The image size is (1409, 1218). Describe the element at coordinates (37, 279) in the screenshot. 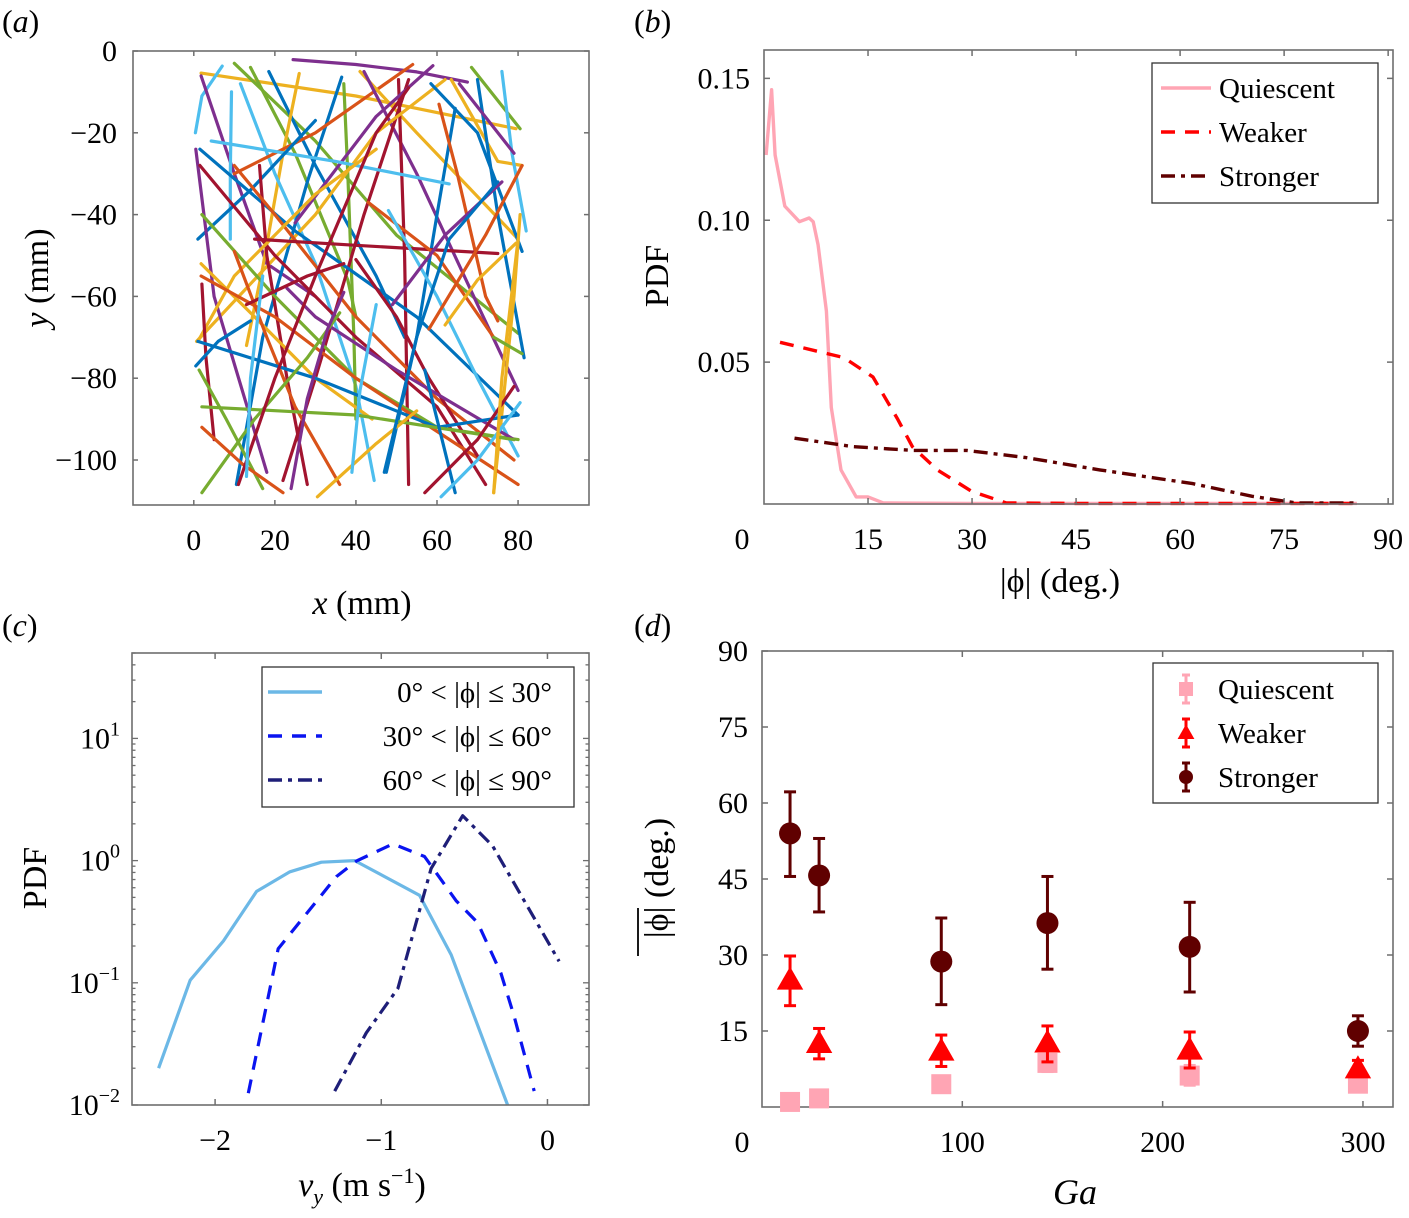

I see `y-axis-label: y (mm)` at that location.